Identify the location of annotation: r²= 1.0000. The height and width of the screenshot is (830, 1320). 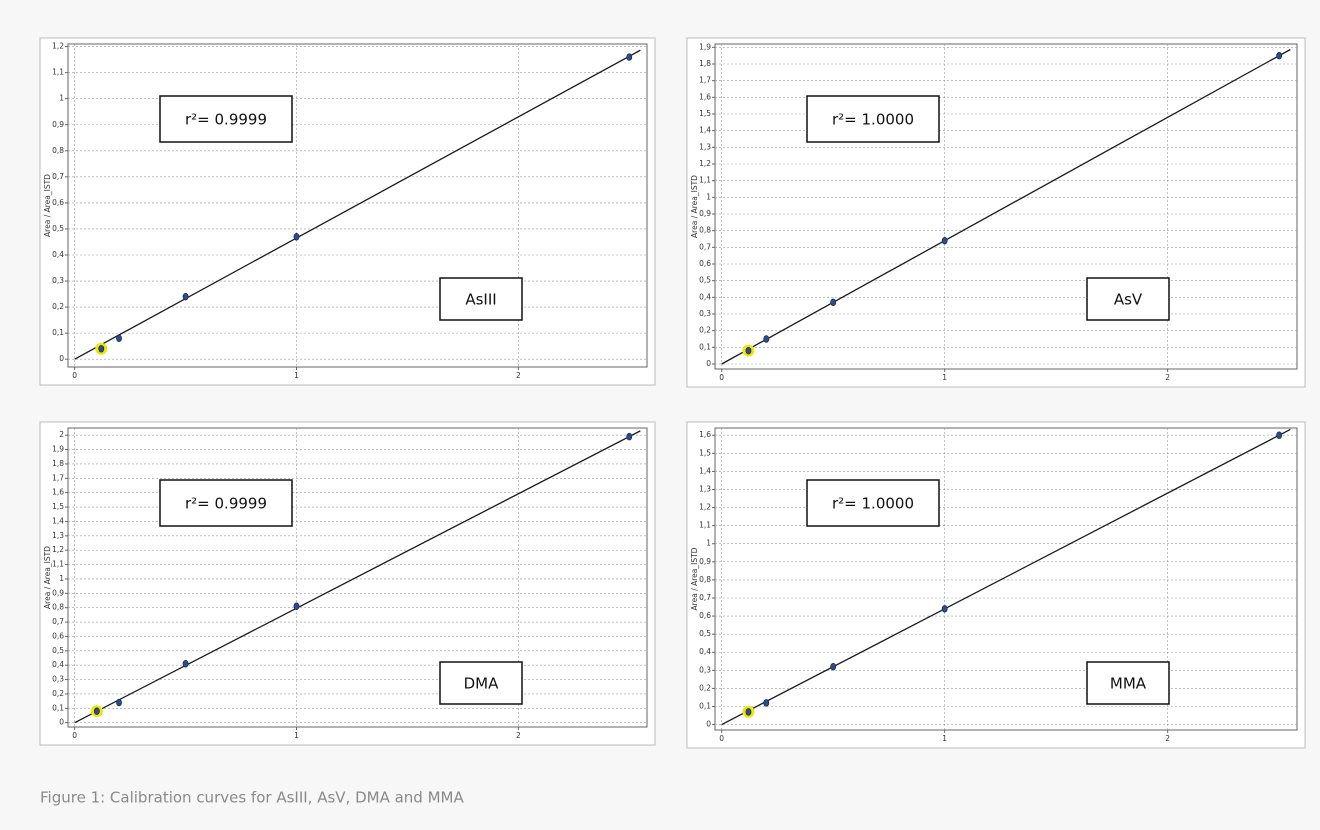
(873, 120).